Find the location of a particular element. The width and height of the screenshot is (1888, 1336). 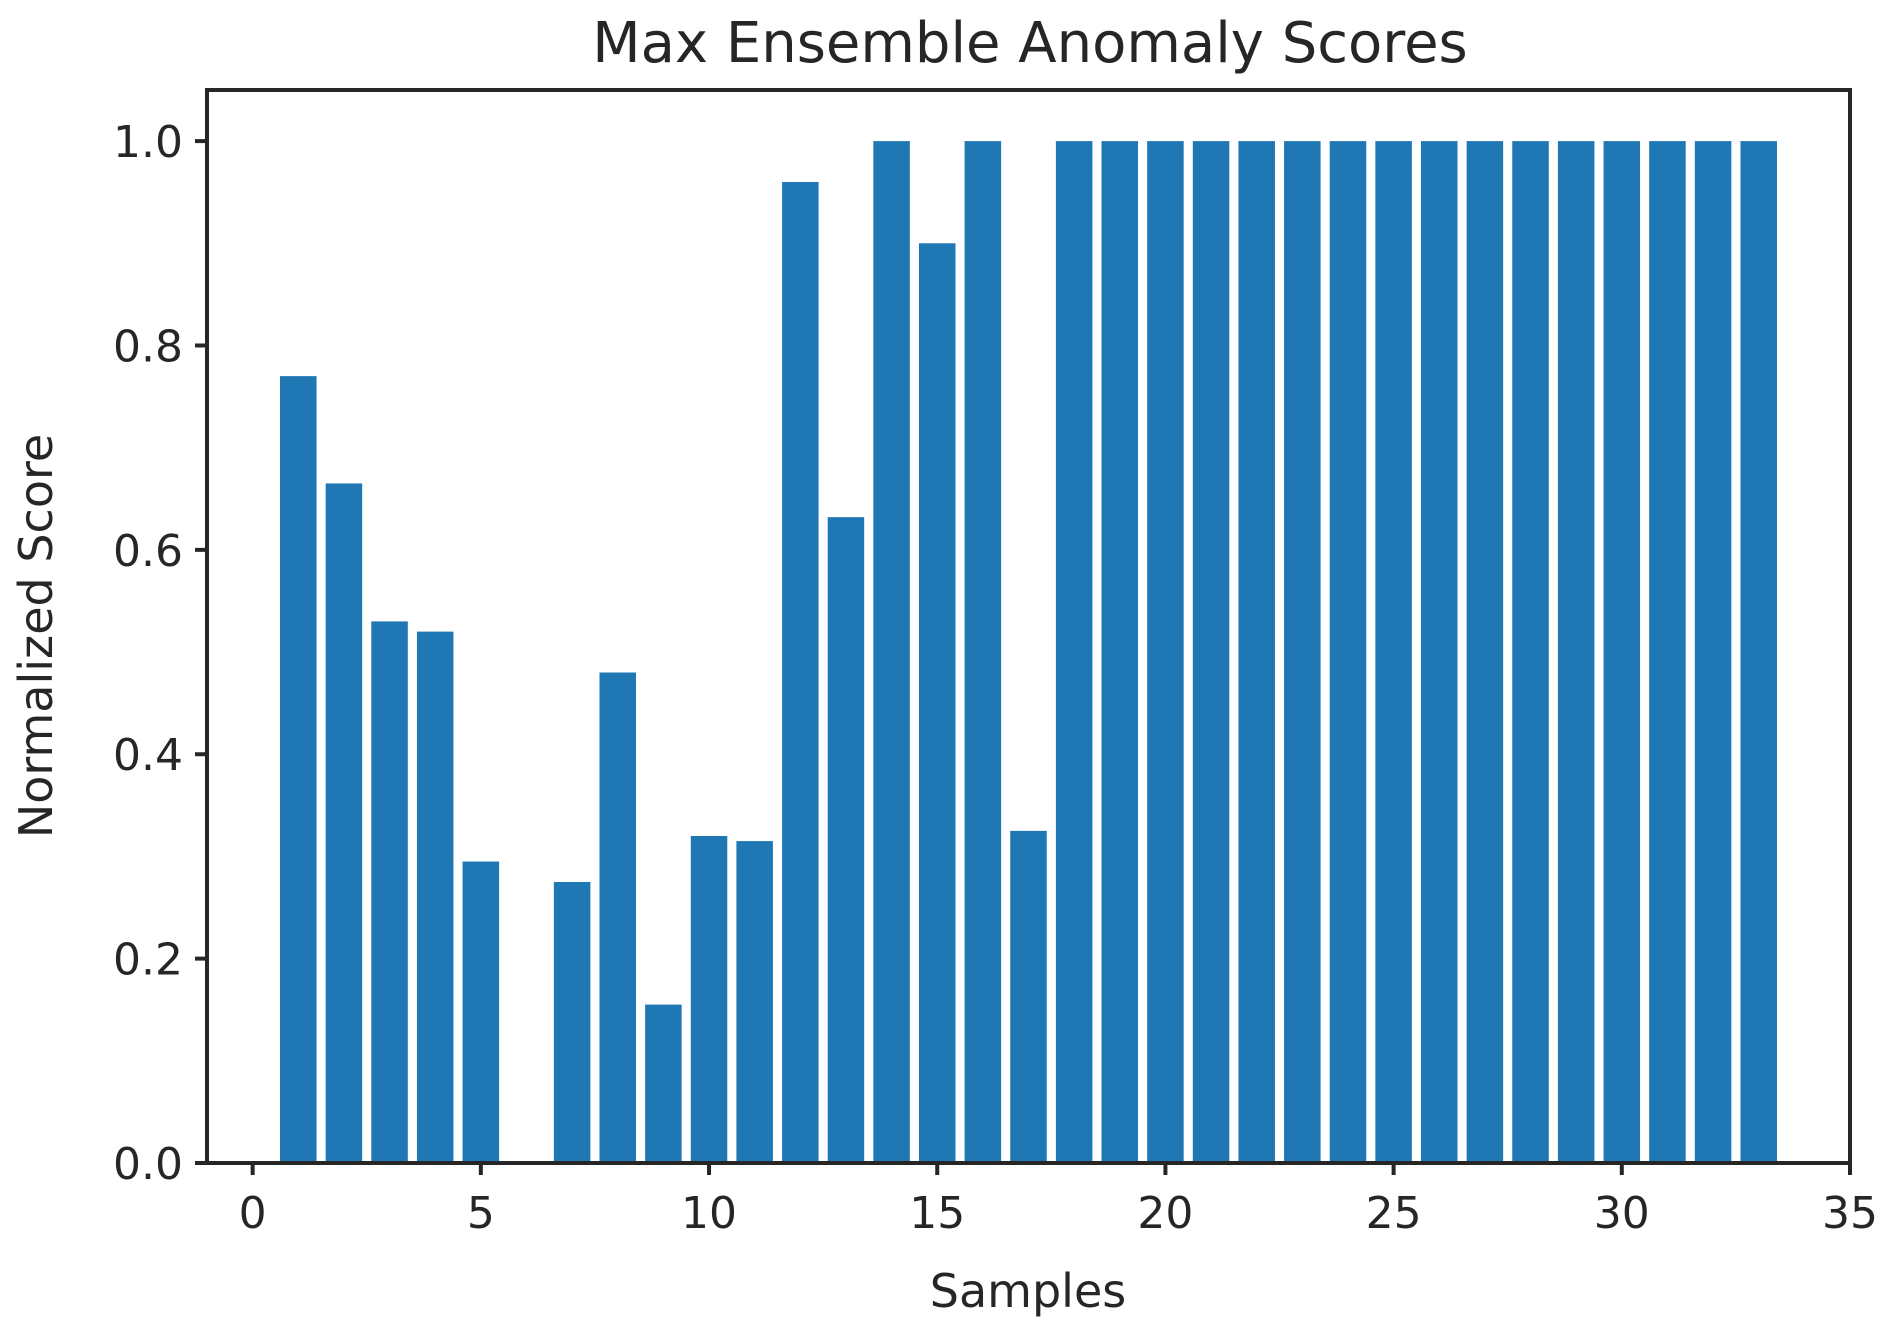

x-tick-label: 35 is located at coordinates (1850, 1213).